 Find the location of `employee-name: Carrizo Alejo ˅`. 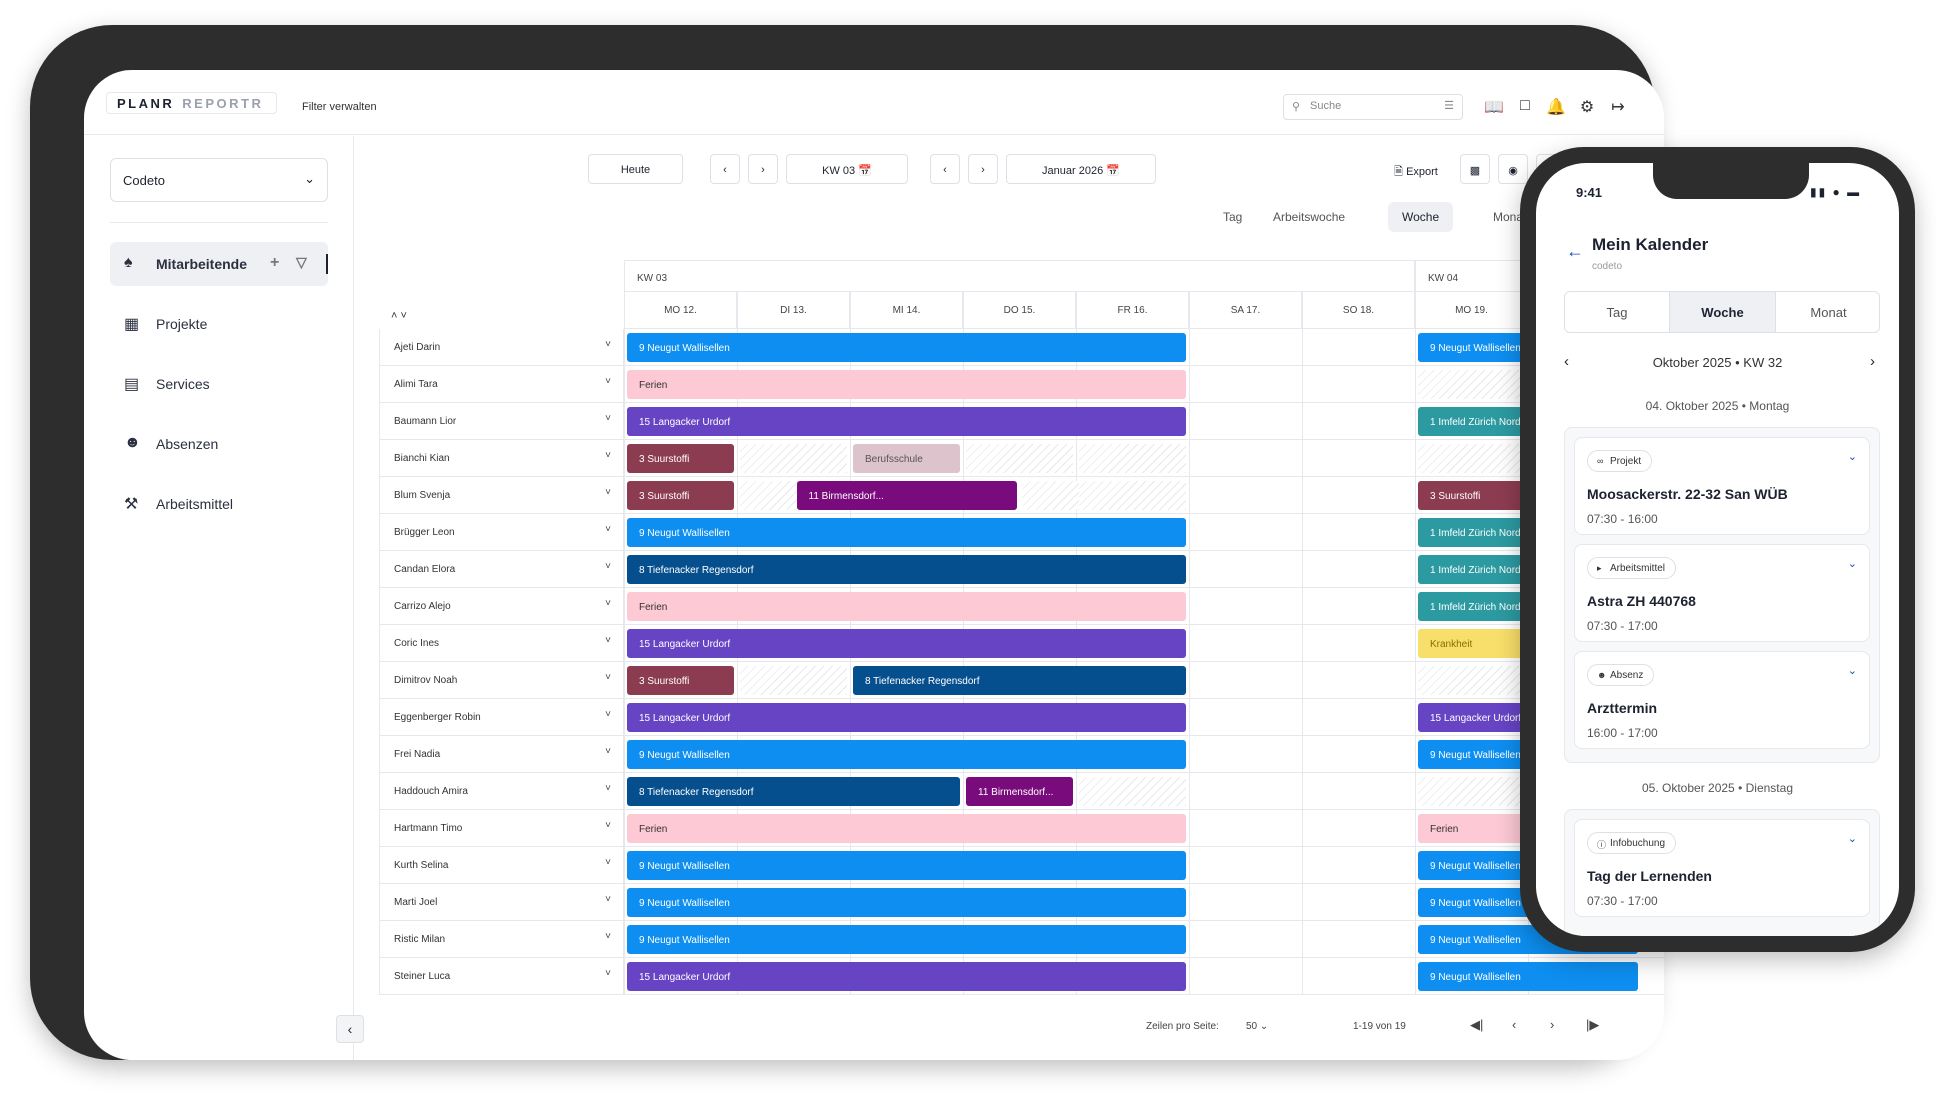

employee-name: Carrizo Alejo ˅ is located at coordinates (501, 606).